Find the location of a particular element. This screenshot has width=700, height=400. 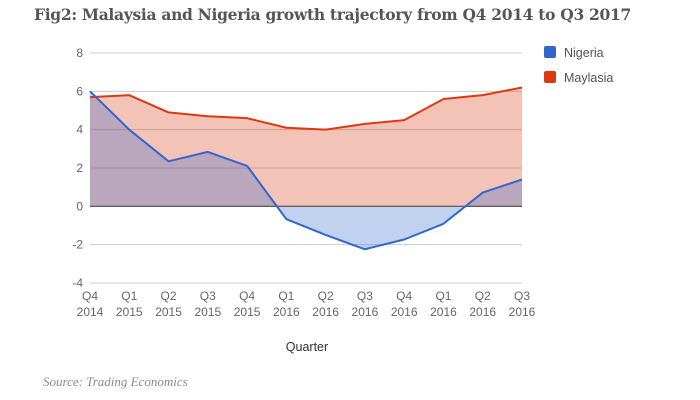

line-maylasia is located at coordinates (306, 108).